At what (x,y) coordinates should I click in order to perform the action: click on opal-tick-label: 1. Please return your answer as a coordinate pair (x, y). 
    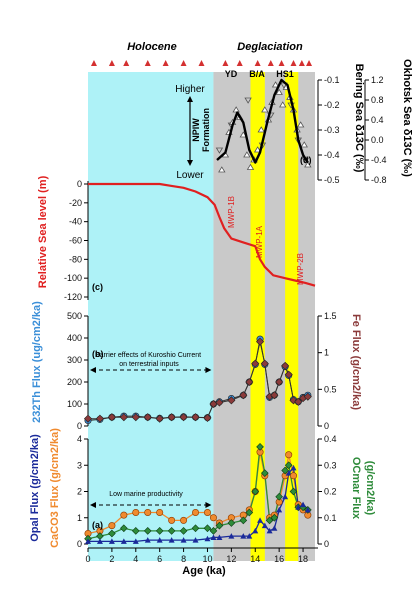
    Looking at the image, I should click on (79, 518).